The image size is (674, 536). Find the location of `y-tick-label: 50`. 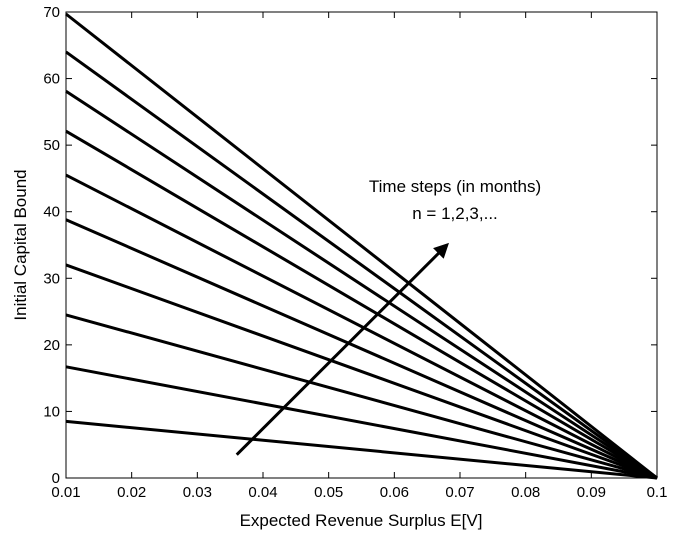

y-tick-label: 50 is located at coordinates (51, 145).